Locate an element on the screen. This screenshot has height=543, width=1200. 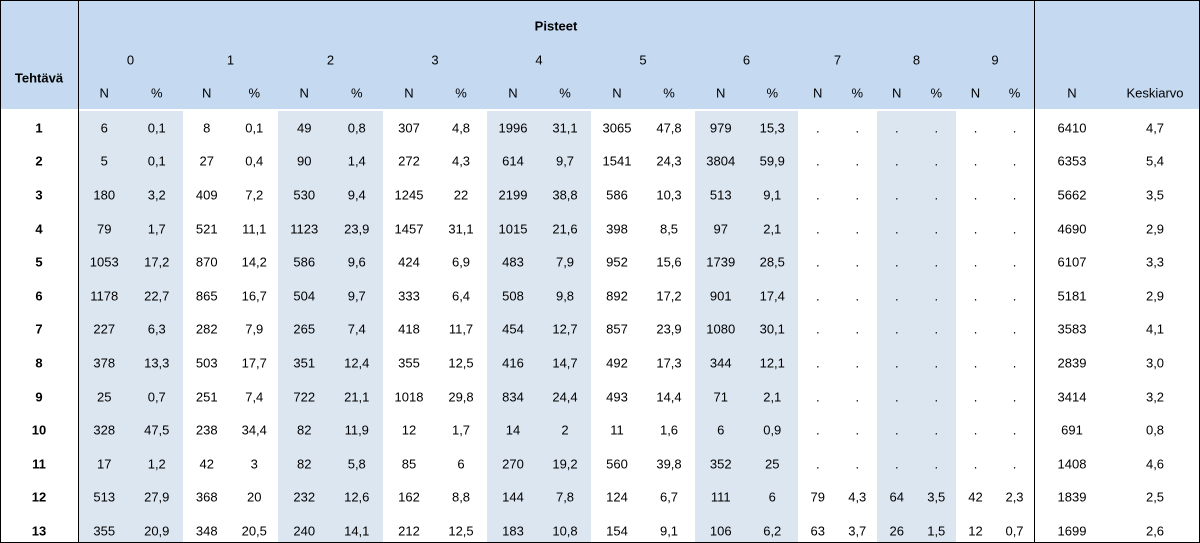
cell: 14,1 is located at coordinates (357, 531).